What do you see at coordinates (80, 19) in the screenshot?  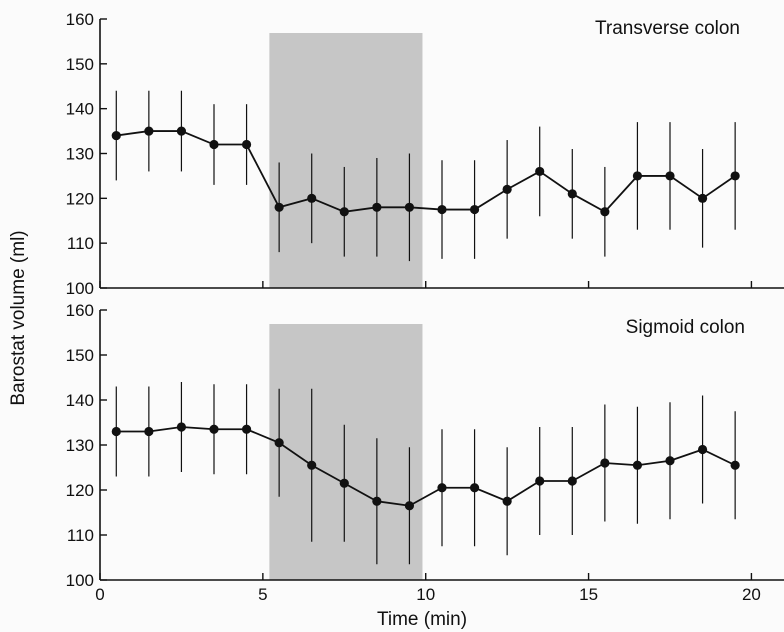 I see `transverse-y-tick-label: 160` at bounding box center [80, 19].